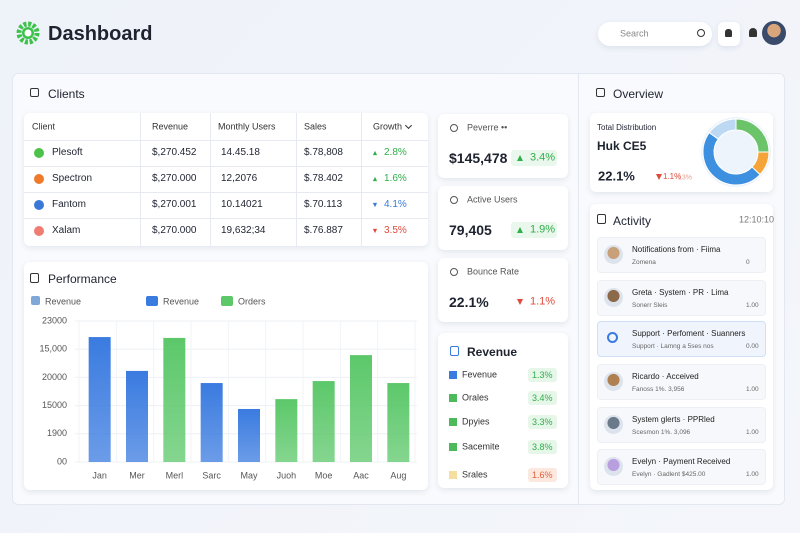 The image size is (800, 533). I want to click on stat-change: 1.1%, so click(543, 301).